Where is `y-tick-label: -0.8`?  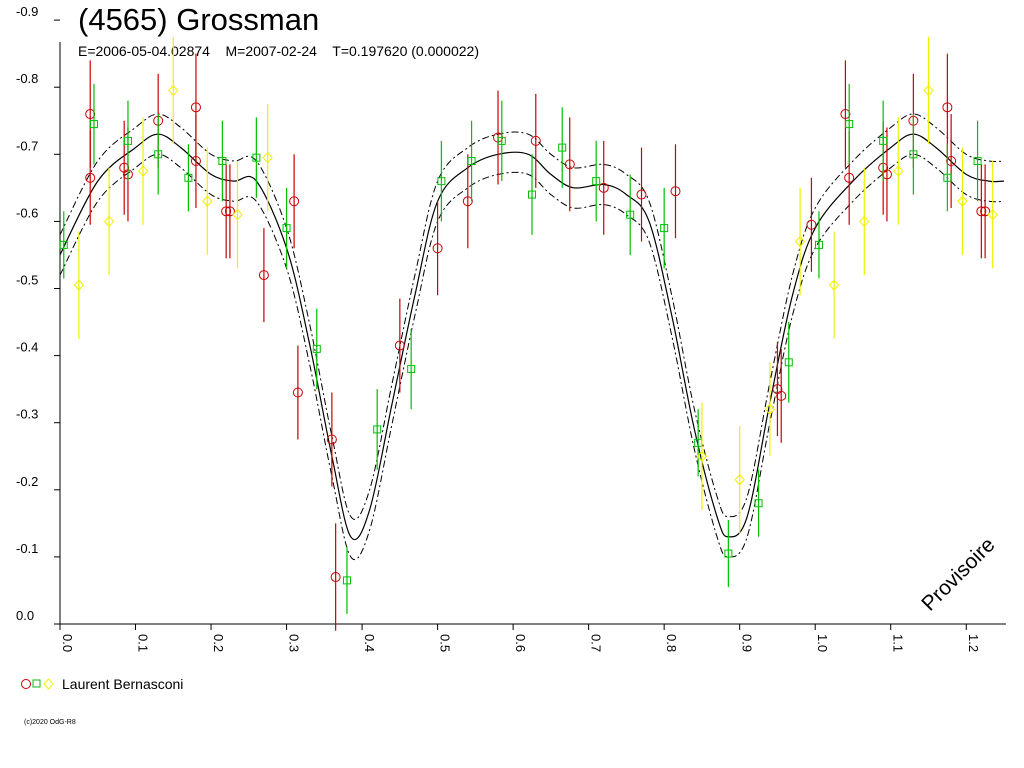 y-tick-label: -0.8 is located at coordinates (27, 78).